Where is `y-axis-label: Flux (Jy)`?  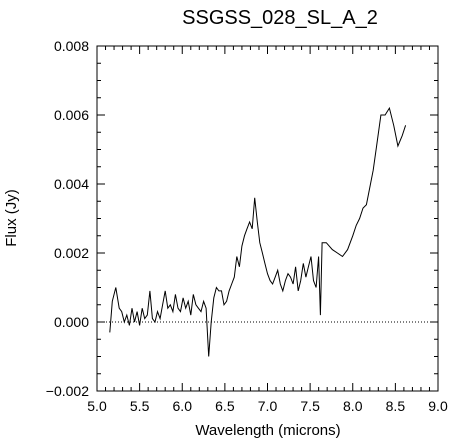 y-axis-label: Flux (Jy) is located at coordinates (11, 218).